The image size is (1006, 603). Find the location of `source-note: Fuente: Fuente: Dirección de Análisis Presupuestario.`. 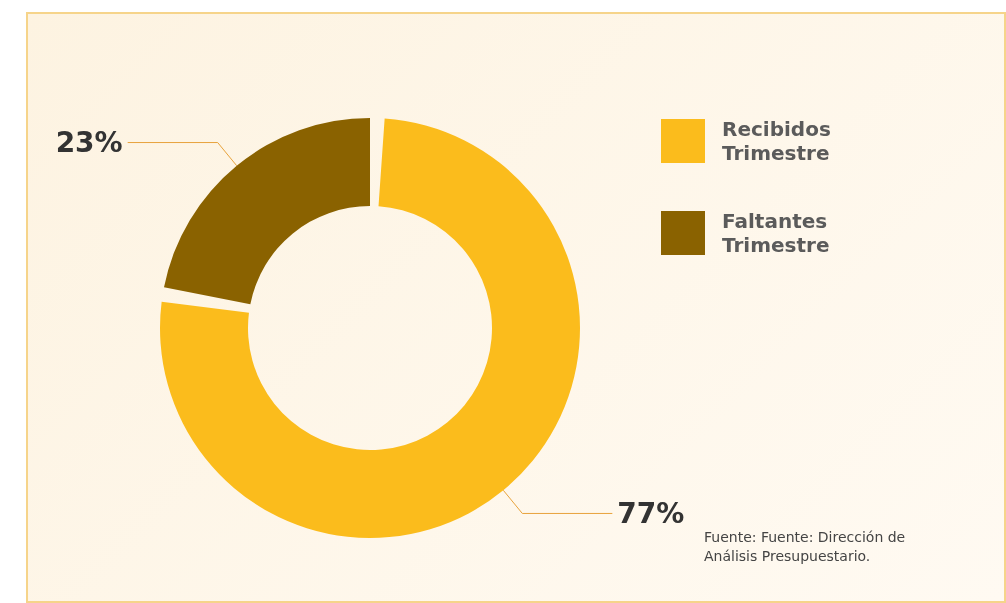

source-note: Fuente: Fuente: Dirección de Análisis Presupuestario. is located at coordinates (807, 546).